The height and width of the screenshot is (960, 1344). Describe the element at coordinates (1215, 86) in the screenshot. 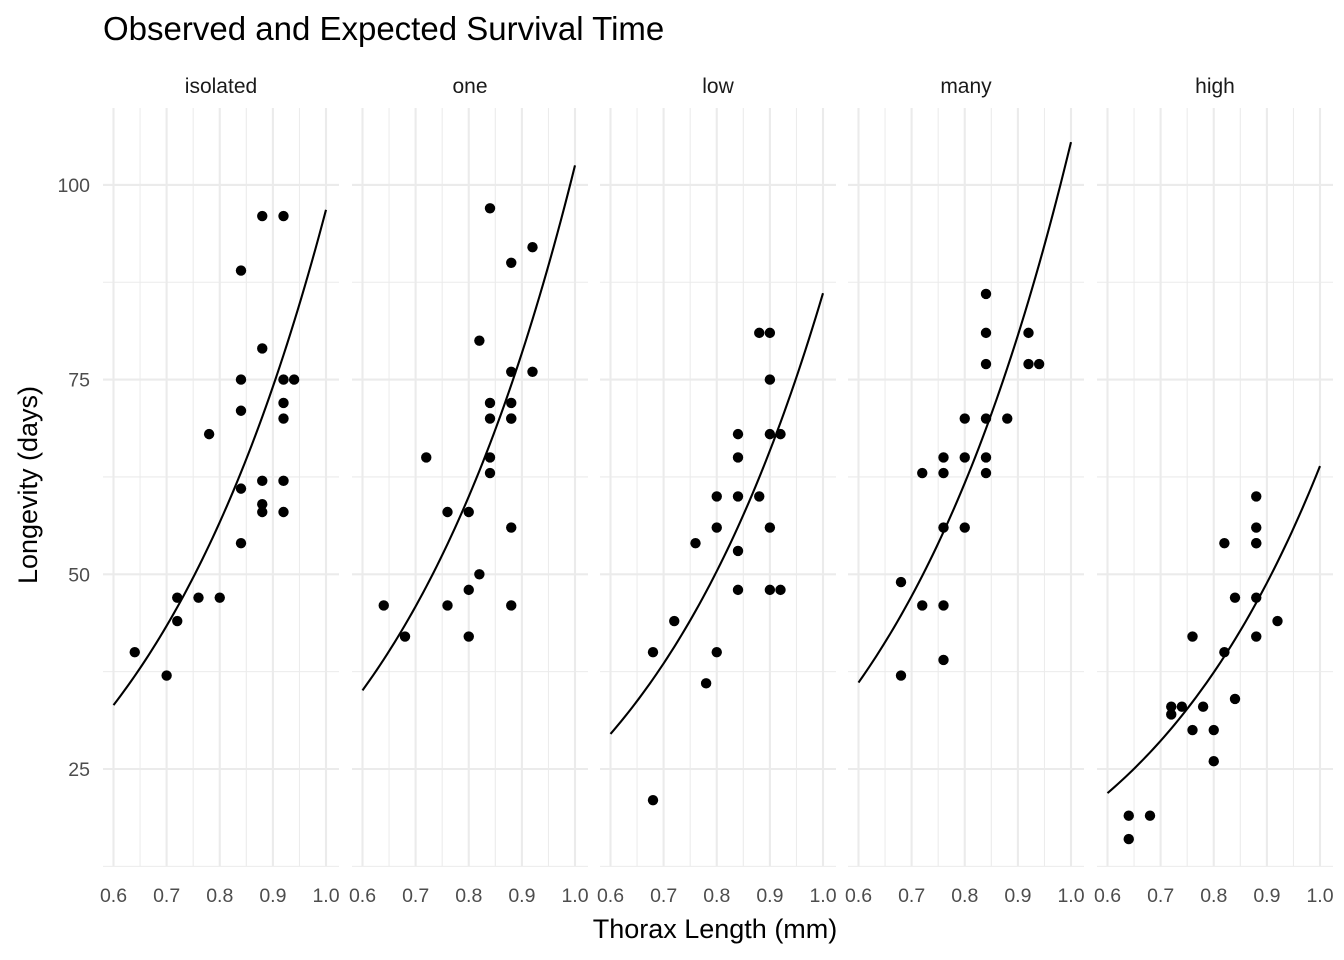

I see `facet-strip-label: high` at that location.